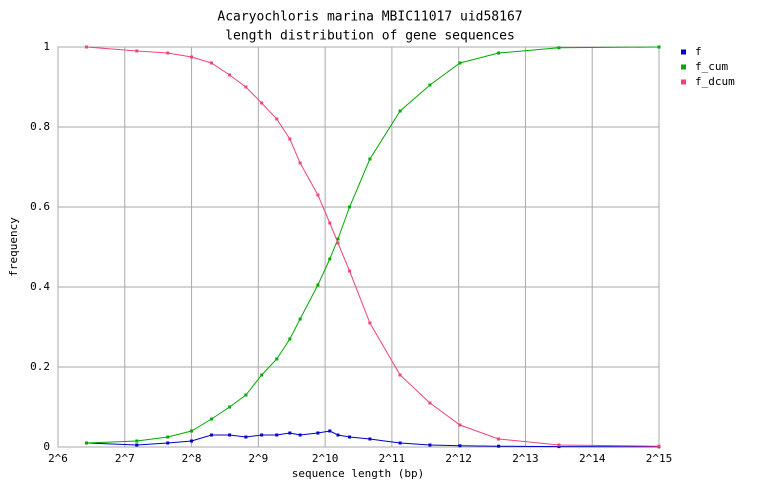 The height and width of the screenshot is (498, 762). What do you see at coordinates (392, 458) in the screenshot?
I see `x-tick-label: 2^11` at bounding box center [392, 458].